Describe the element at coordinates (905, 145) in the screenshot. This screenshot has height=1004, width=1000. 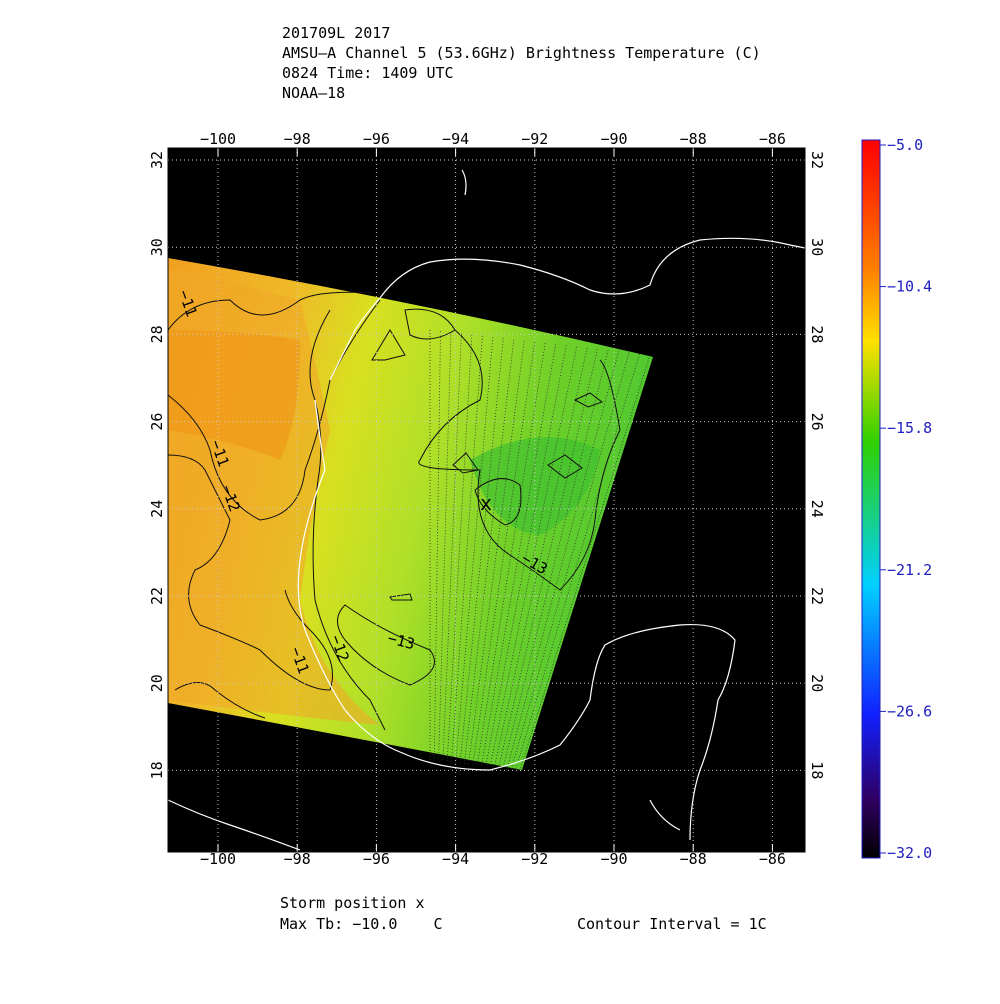
I see `colorbar-label: −5.0` at that location.